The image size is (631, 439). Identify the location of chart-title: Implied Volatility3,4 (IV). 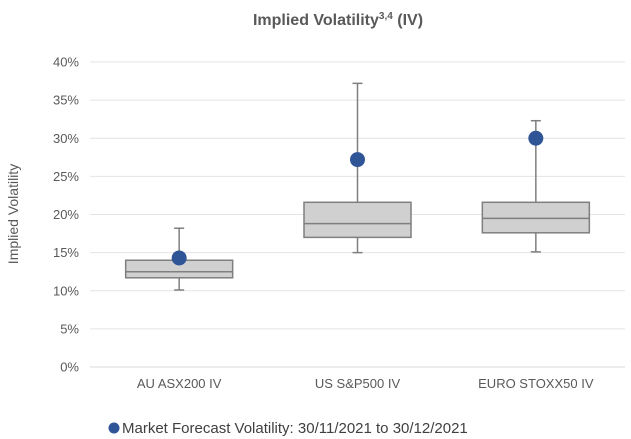
(338, 20).